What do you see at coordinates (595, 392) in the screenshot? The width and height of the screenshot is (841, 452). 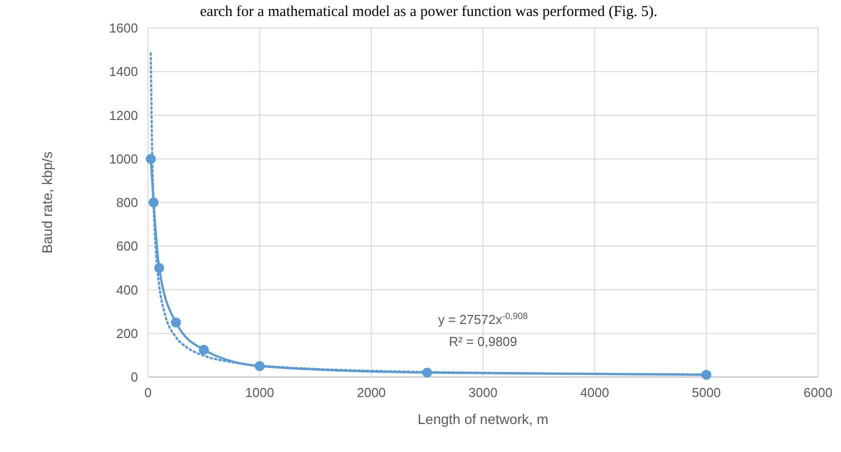 I see `x-tick-label: 4000` at bounding box center [595, 392].